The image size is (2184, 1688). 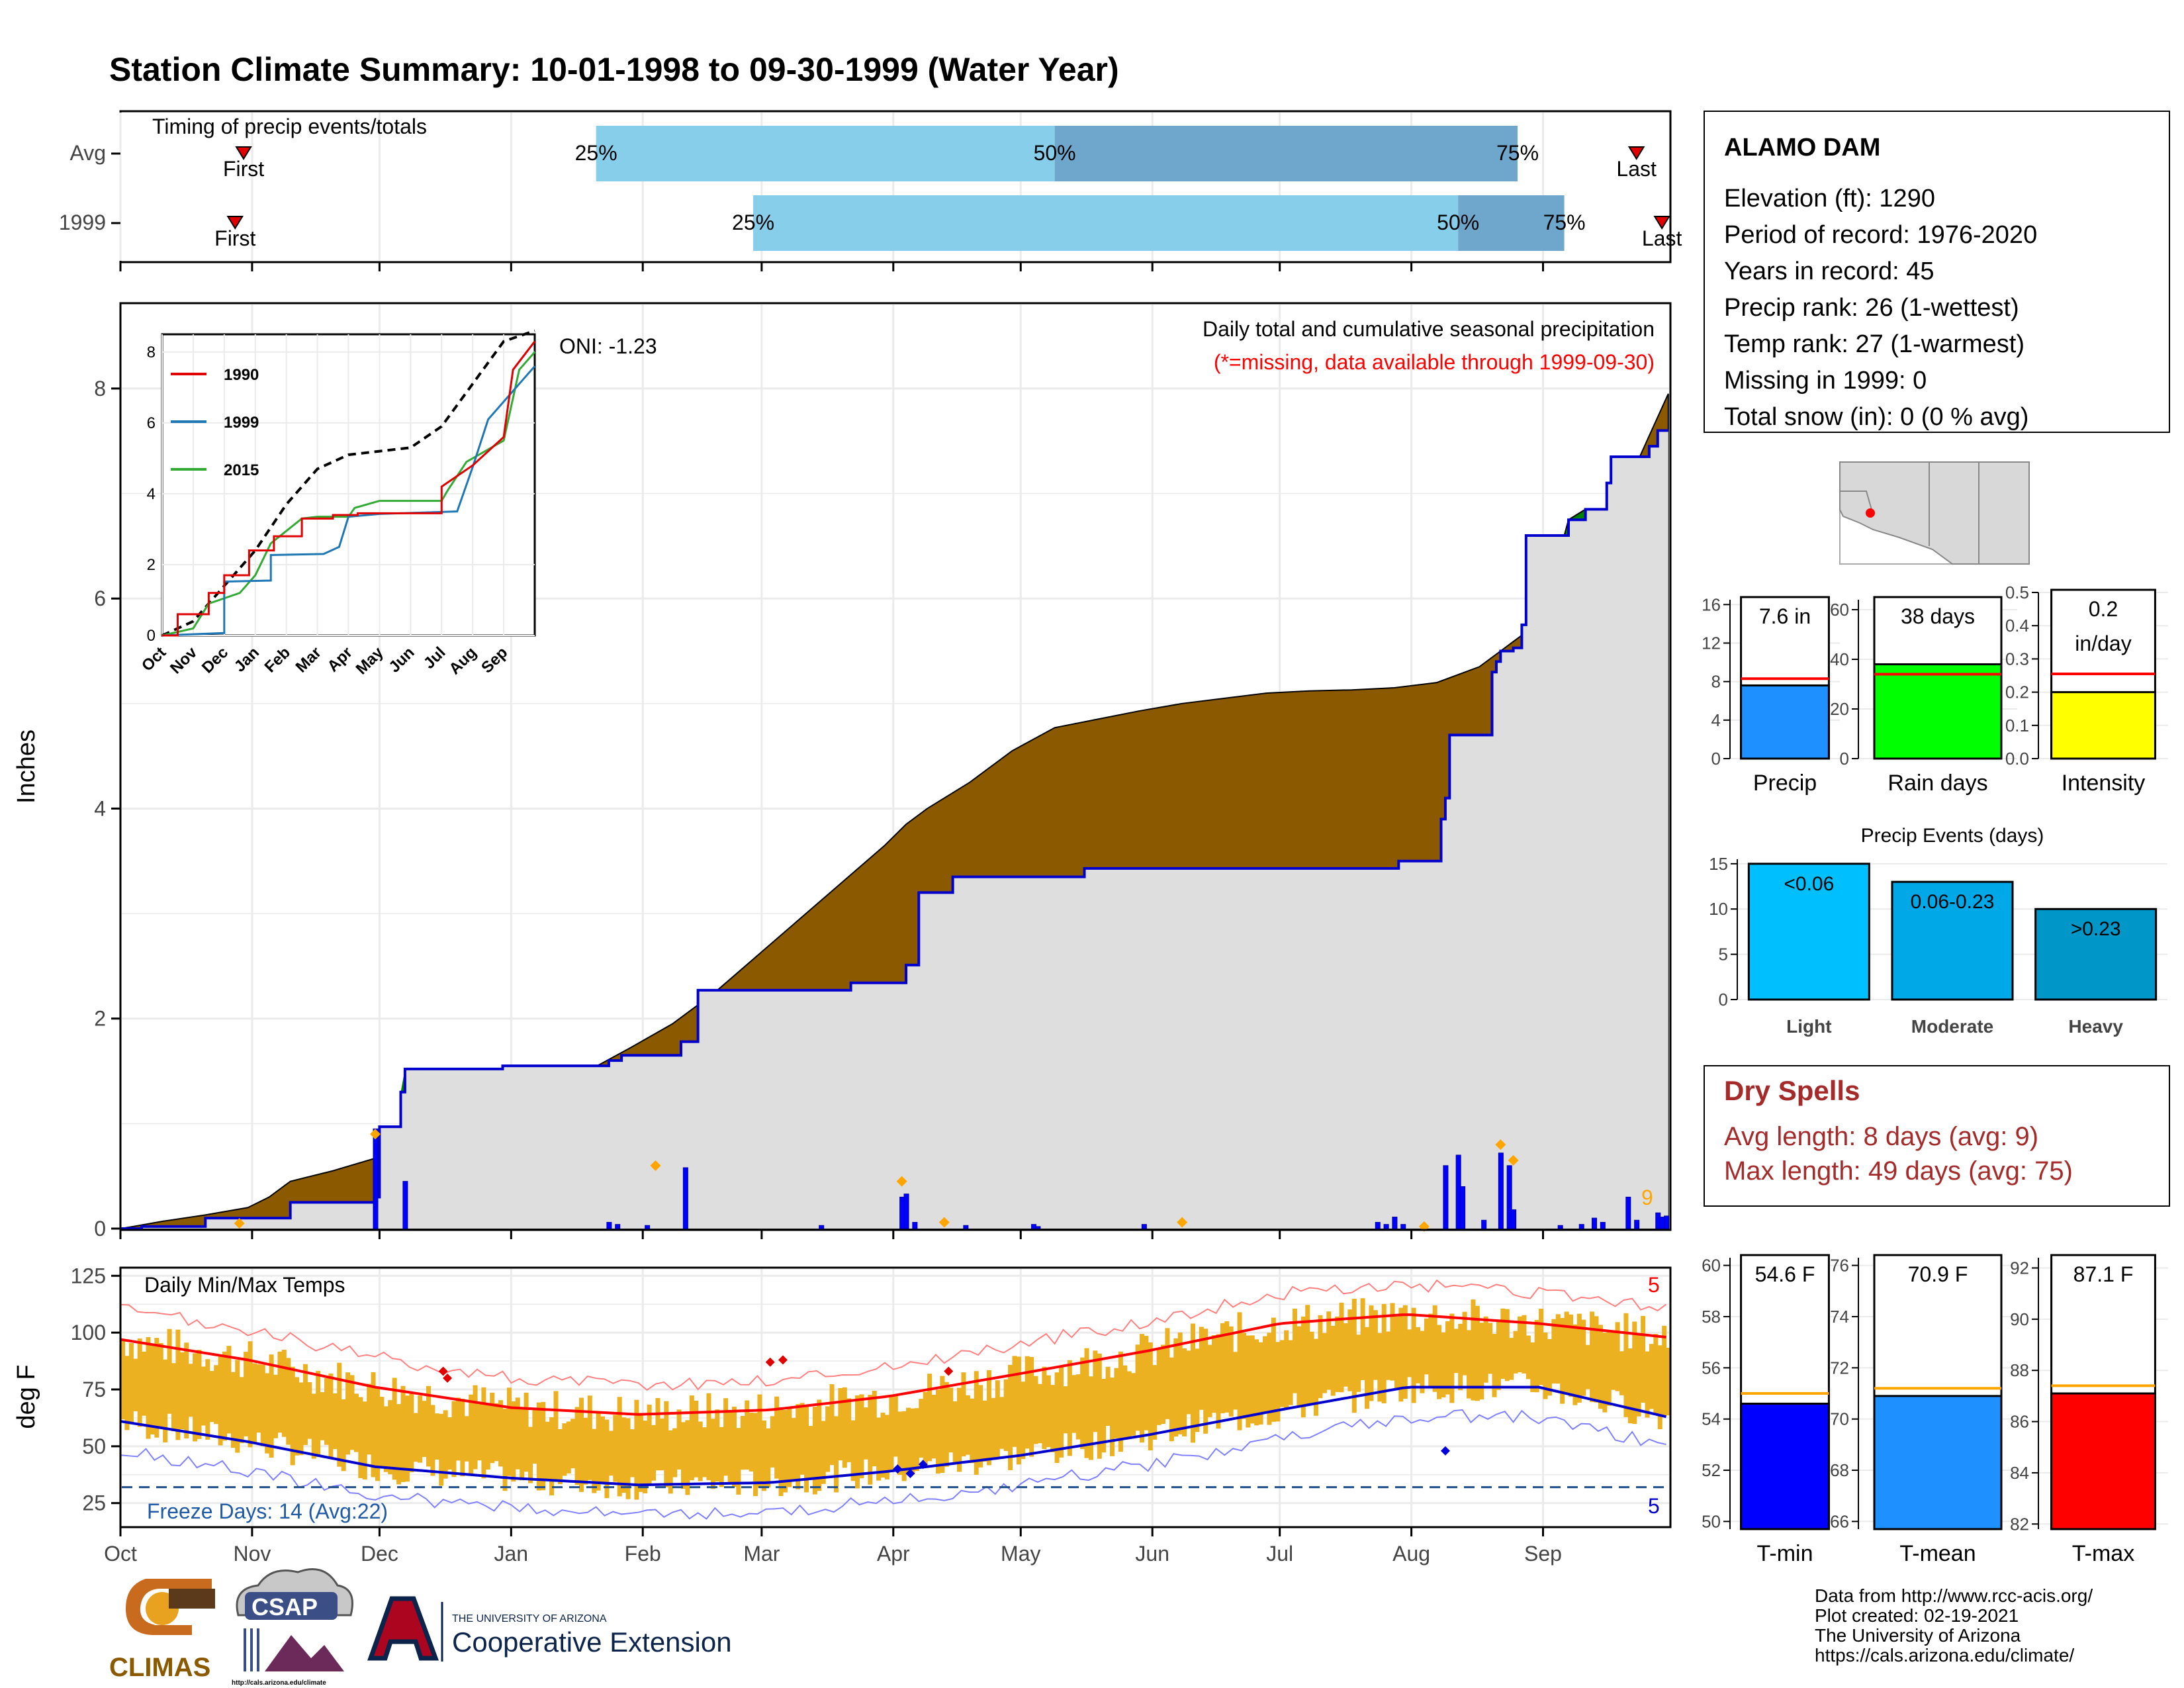 I want to click on timing-row-label: Avg, so click(x=87, y=153).